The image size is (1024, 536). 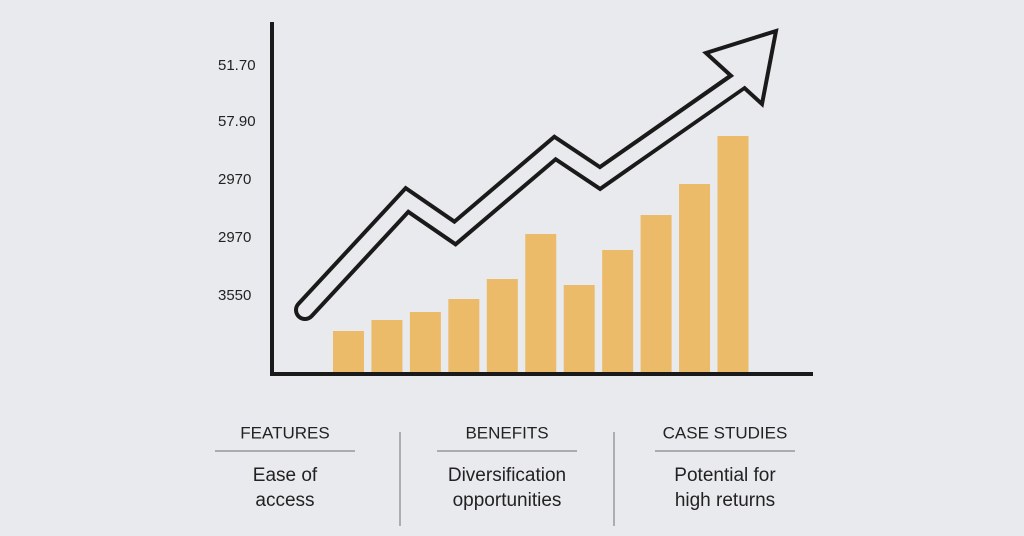 I want to click on section-text: high returns, so click(x=725, y=500).